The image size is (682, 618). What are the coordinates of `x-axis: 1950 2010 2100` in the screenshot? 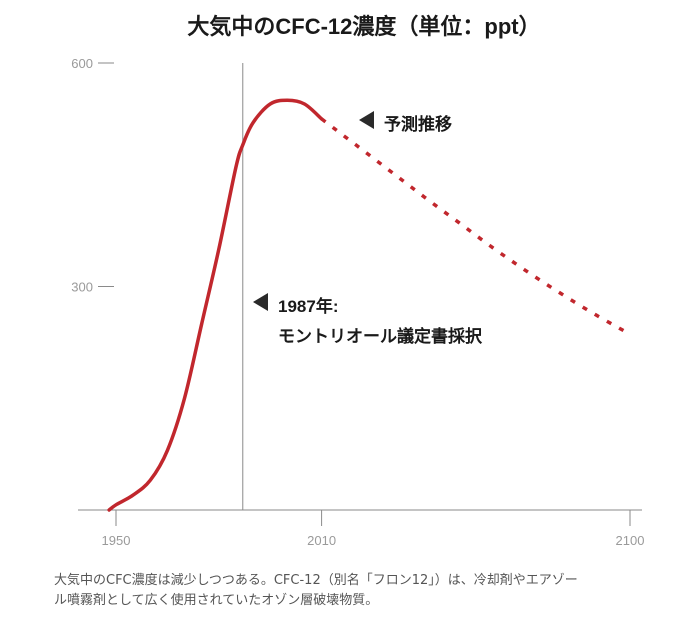 It's located at (361, 528).